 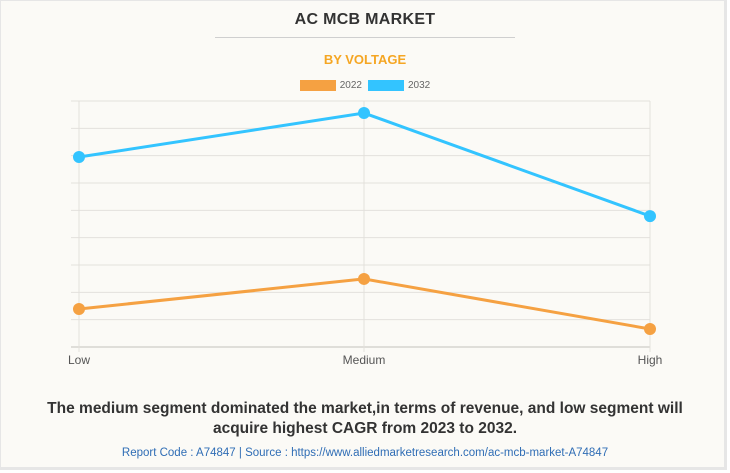 I want to click on legend-label-2032: 2032, so click(x=419, y=85).